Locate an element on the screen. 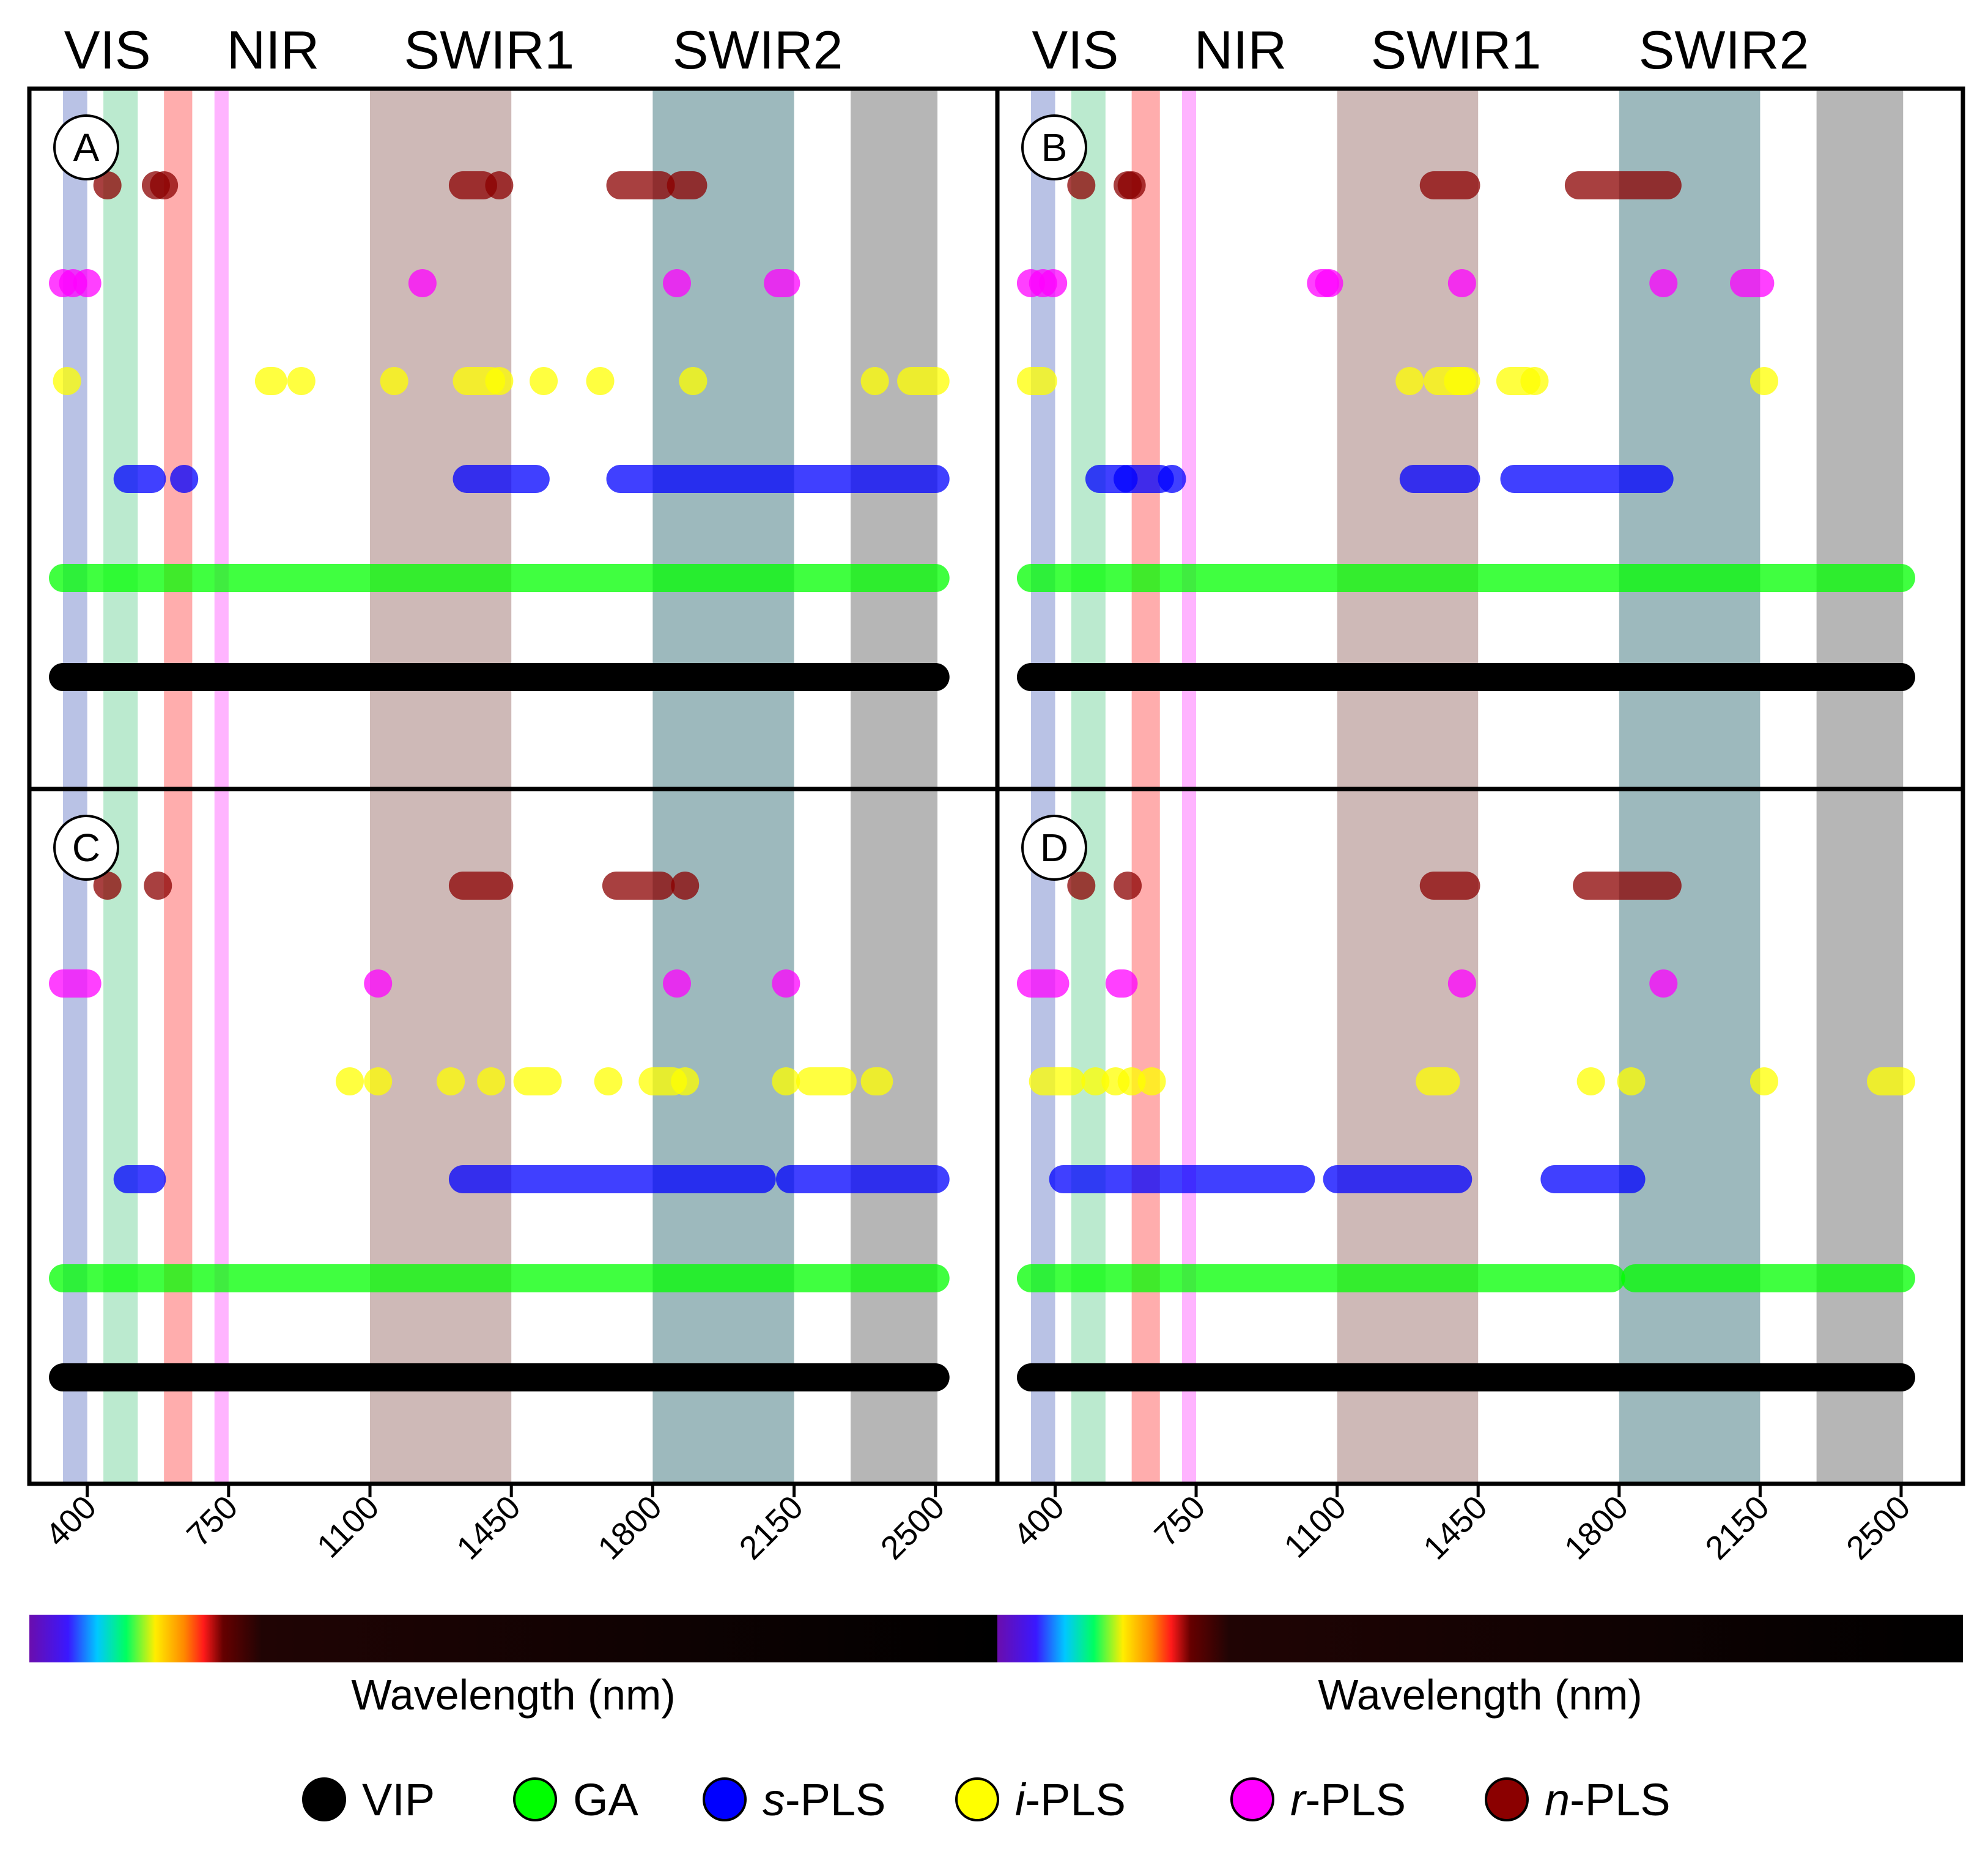 Image resolution: width=1988 pixels, height=1852 pixels. region-label: SWIR2 is located at coordinates (758, 50).